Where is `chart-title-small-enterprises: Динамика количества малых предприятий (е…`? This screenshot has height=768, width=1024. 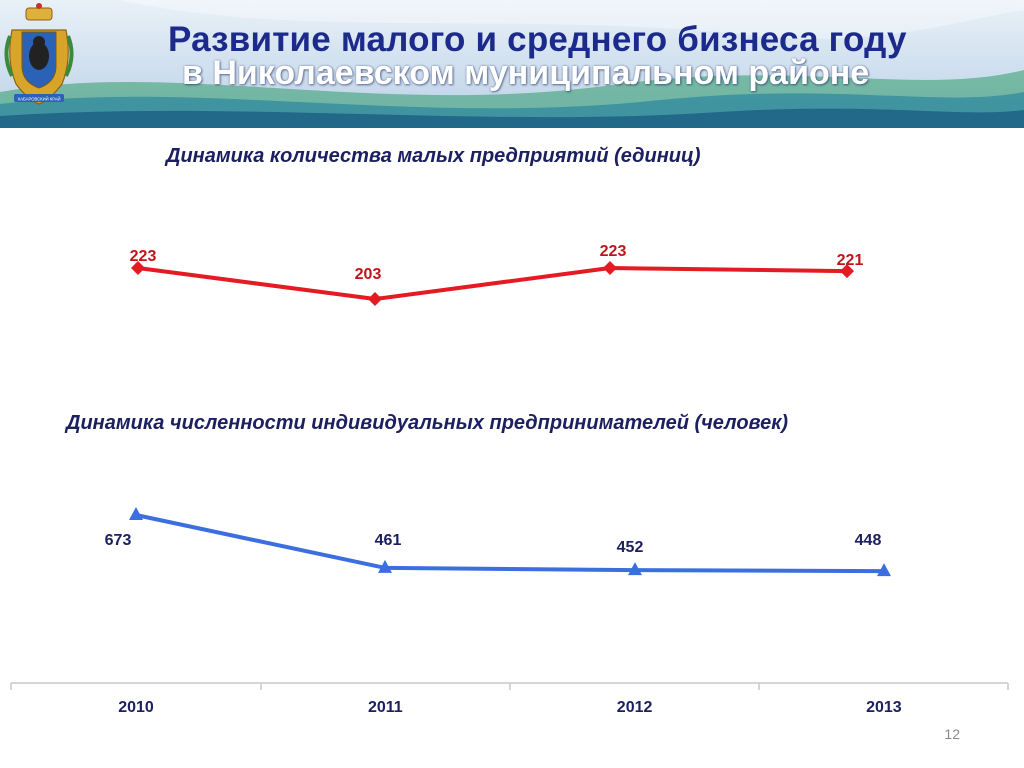 chart-title-small-enterprises: Динамика количества малых предприятий (е… is located at coordinates (433, 156).